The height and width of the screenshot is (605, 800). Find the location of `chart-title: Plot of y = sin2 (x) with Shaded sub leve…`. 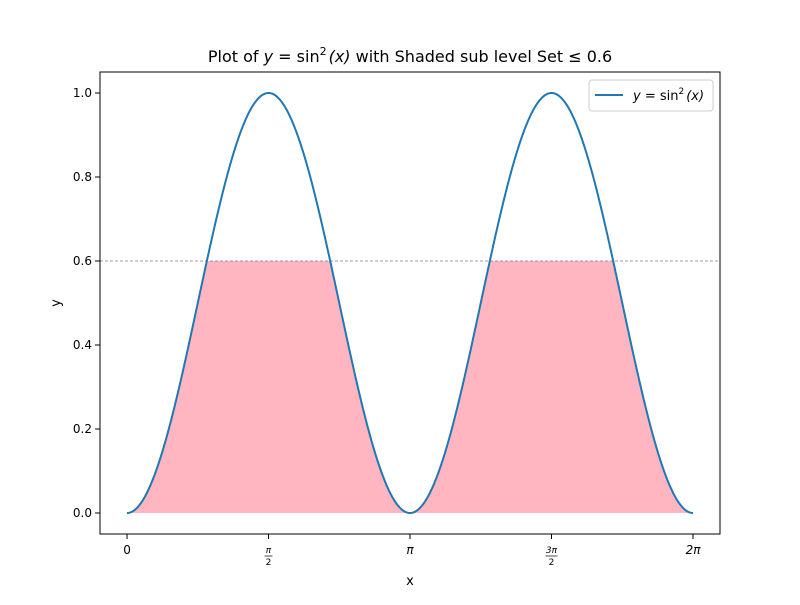

chart-title: Plot of y = sin2 (x) with Shaded sub leve… is located at coordinates (410, 55).